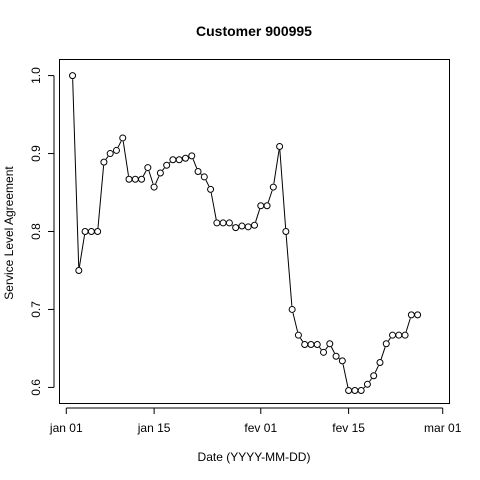 This screenshot has height=480, width=480. I want to click on x-tick-label: jan 15, so click(154, 428).